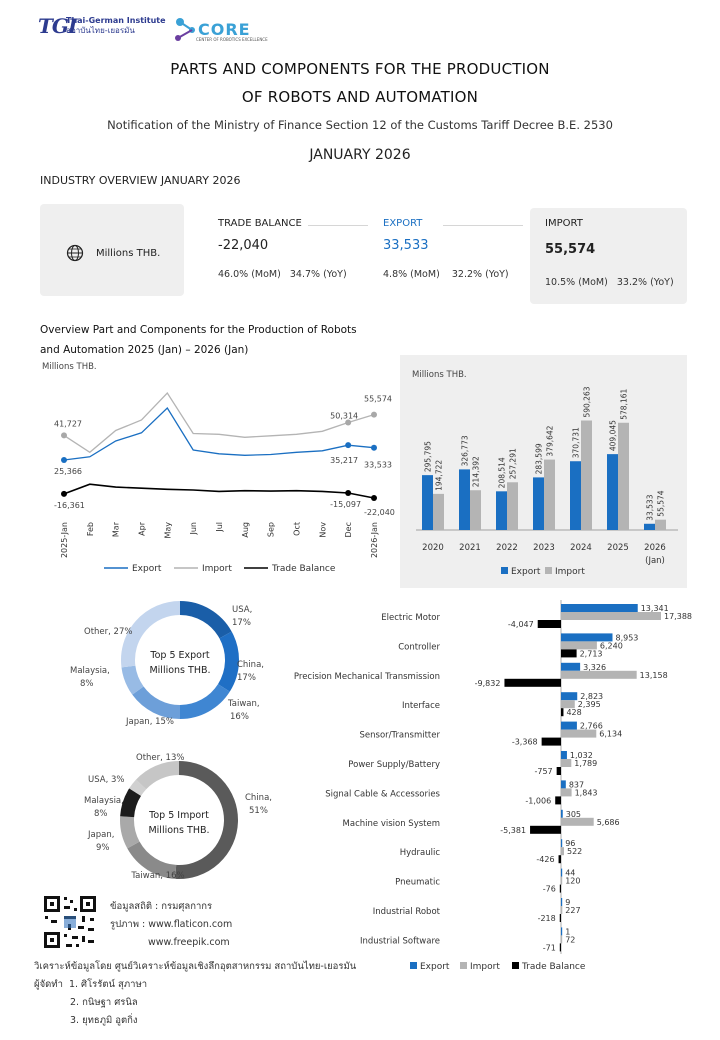 The image size is (720, 1040). What do you see at coordinates (394, 765) in the screenshot?
I see `category-label: Power Supply/Battery` at bounding box center [394, 765].